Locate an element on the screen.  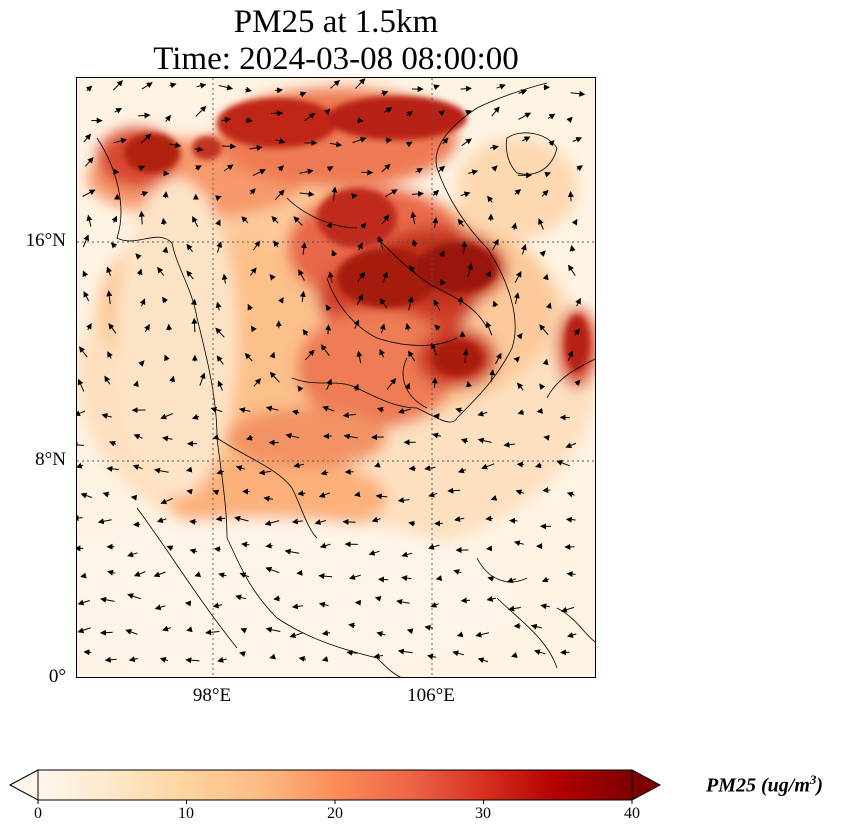
colorbar-tick-40: 40 is located at coordinates (632, 813).